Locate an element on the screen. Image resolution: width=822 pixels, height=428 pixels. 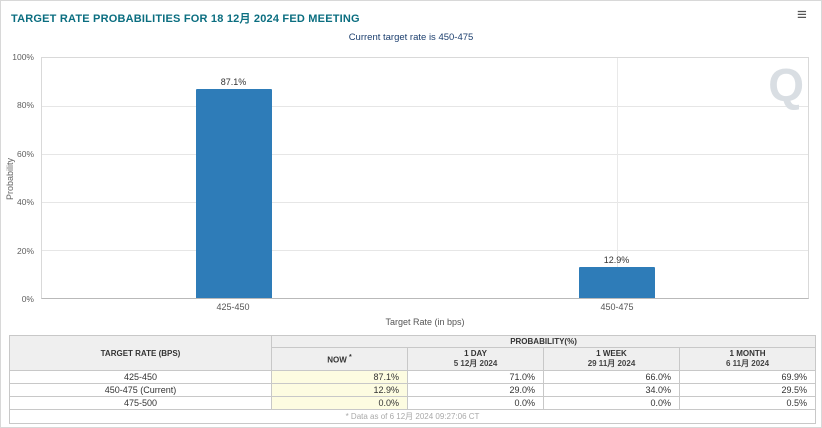
week-cell: 0.0% is located at coordinates (611, 403).